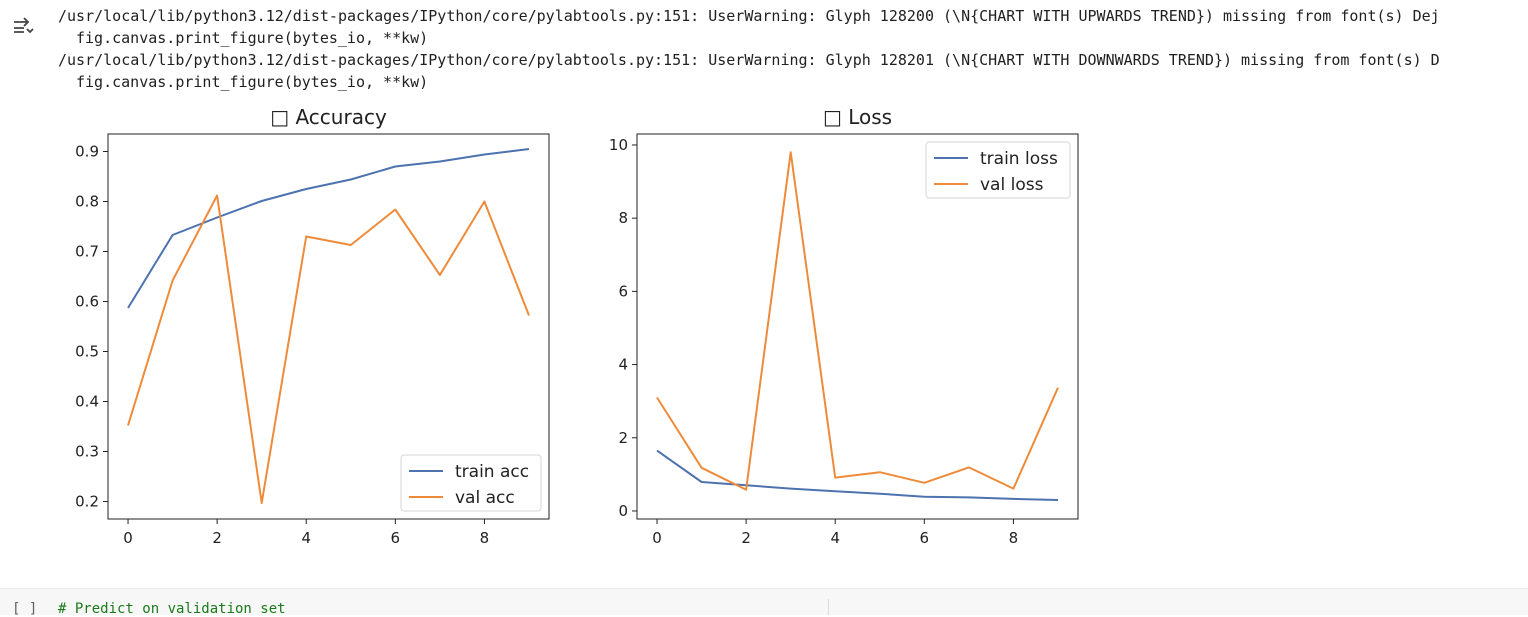 The width and height of the screenshot is (1528, 617). I want to click on series-line-train-acc, so click(328, 228).